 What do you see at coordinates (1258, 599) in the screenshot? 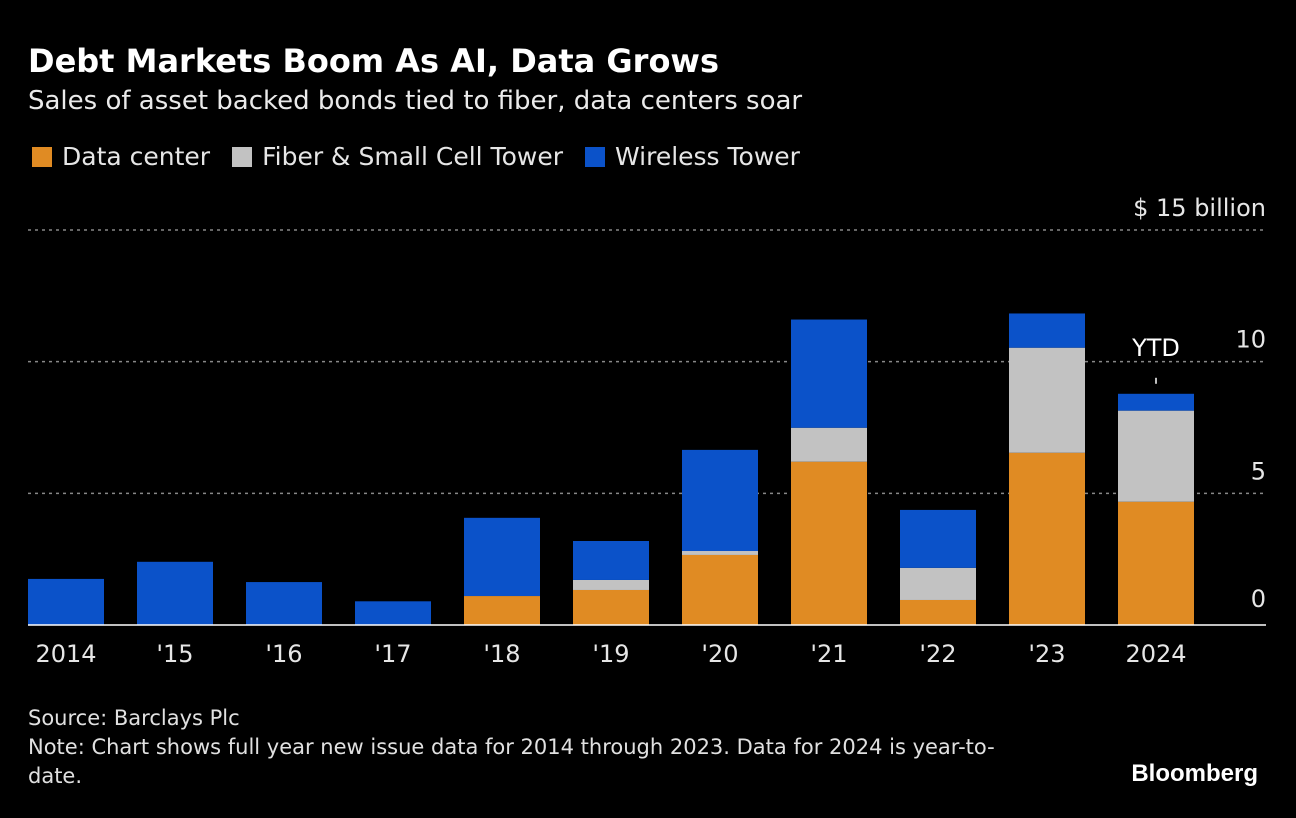
I see `y-tick-label: 0` at bounding box center [1258, 599].